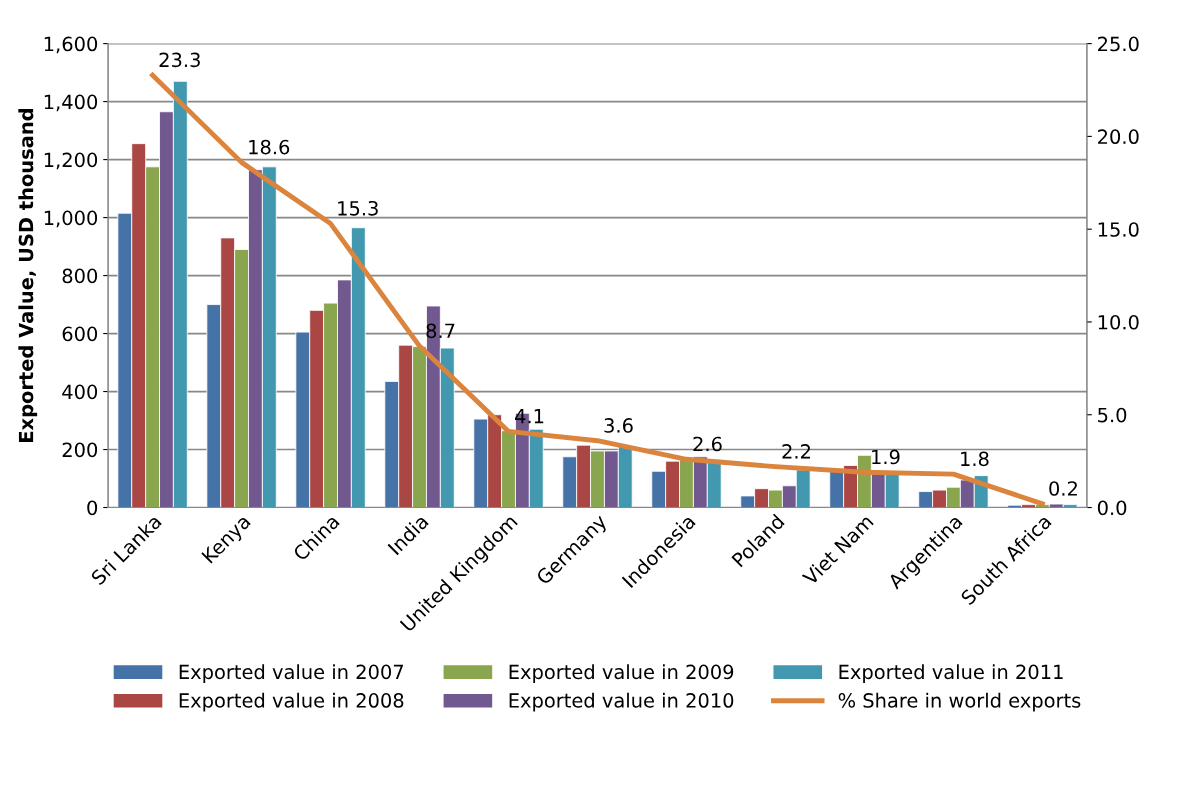  I want to click on y-tick-label: 800, so click(80, 276).